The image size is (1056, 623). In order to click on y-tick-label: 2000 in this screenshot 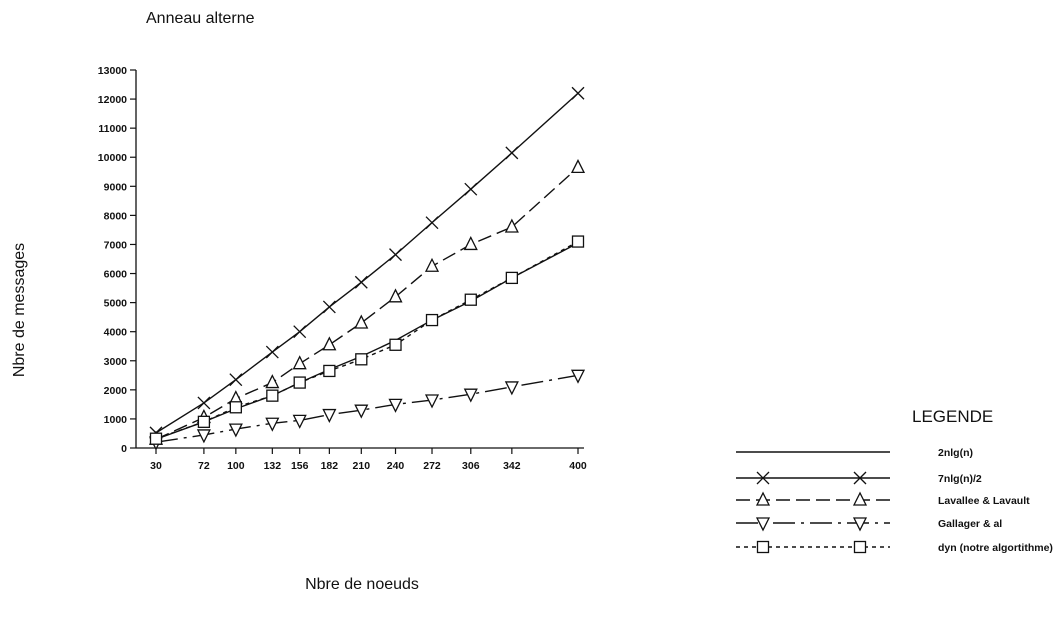, I will do `click(116, 391)`.